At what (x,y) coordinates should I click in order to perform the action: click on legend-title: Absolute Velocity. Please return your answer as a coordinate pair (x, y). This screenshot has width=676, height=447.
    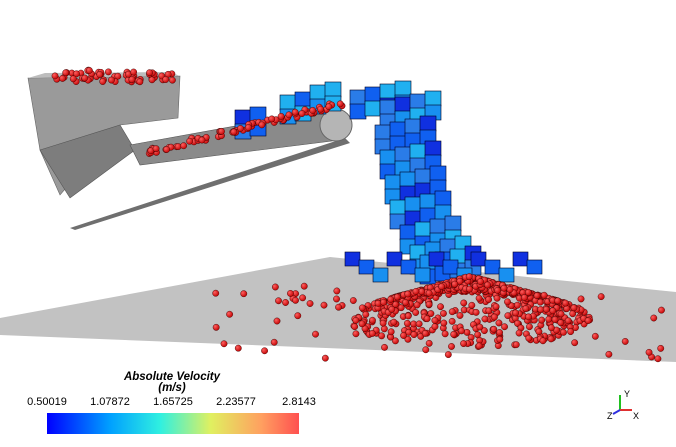
    Looking at the image, I should click on (172, 377).